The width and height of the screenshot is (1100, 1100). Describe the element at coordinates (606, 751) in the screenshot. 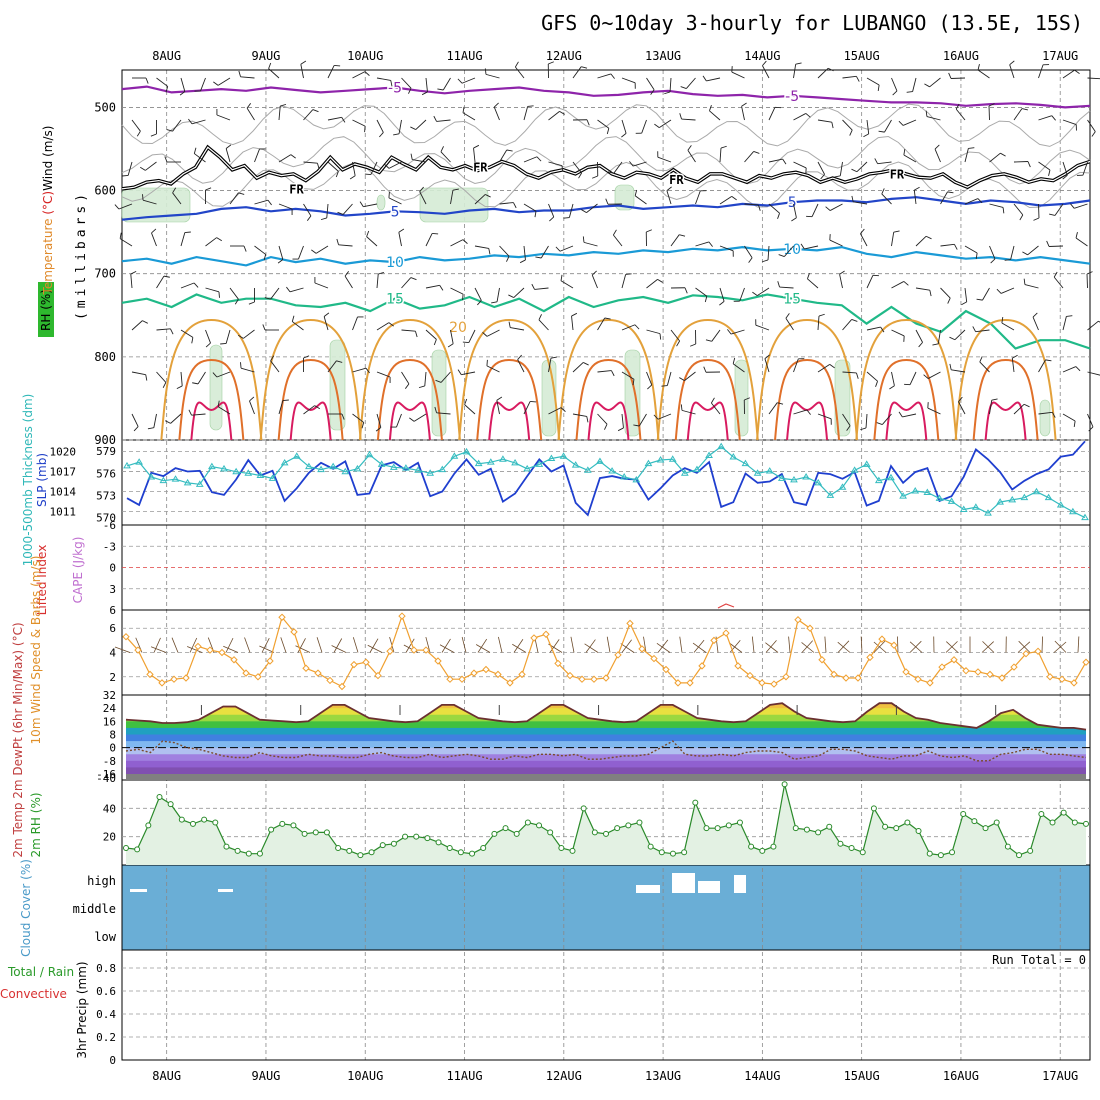

I see `temp-color-band` at that location.